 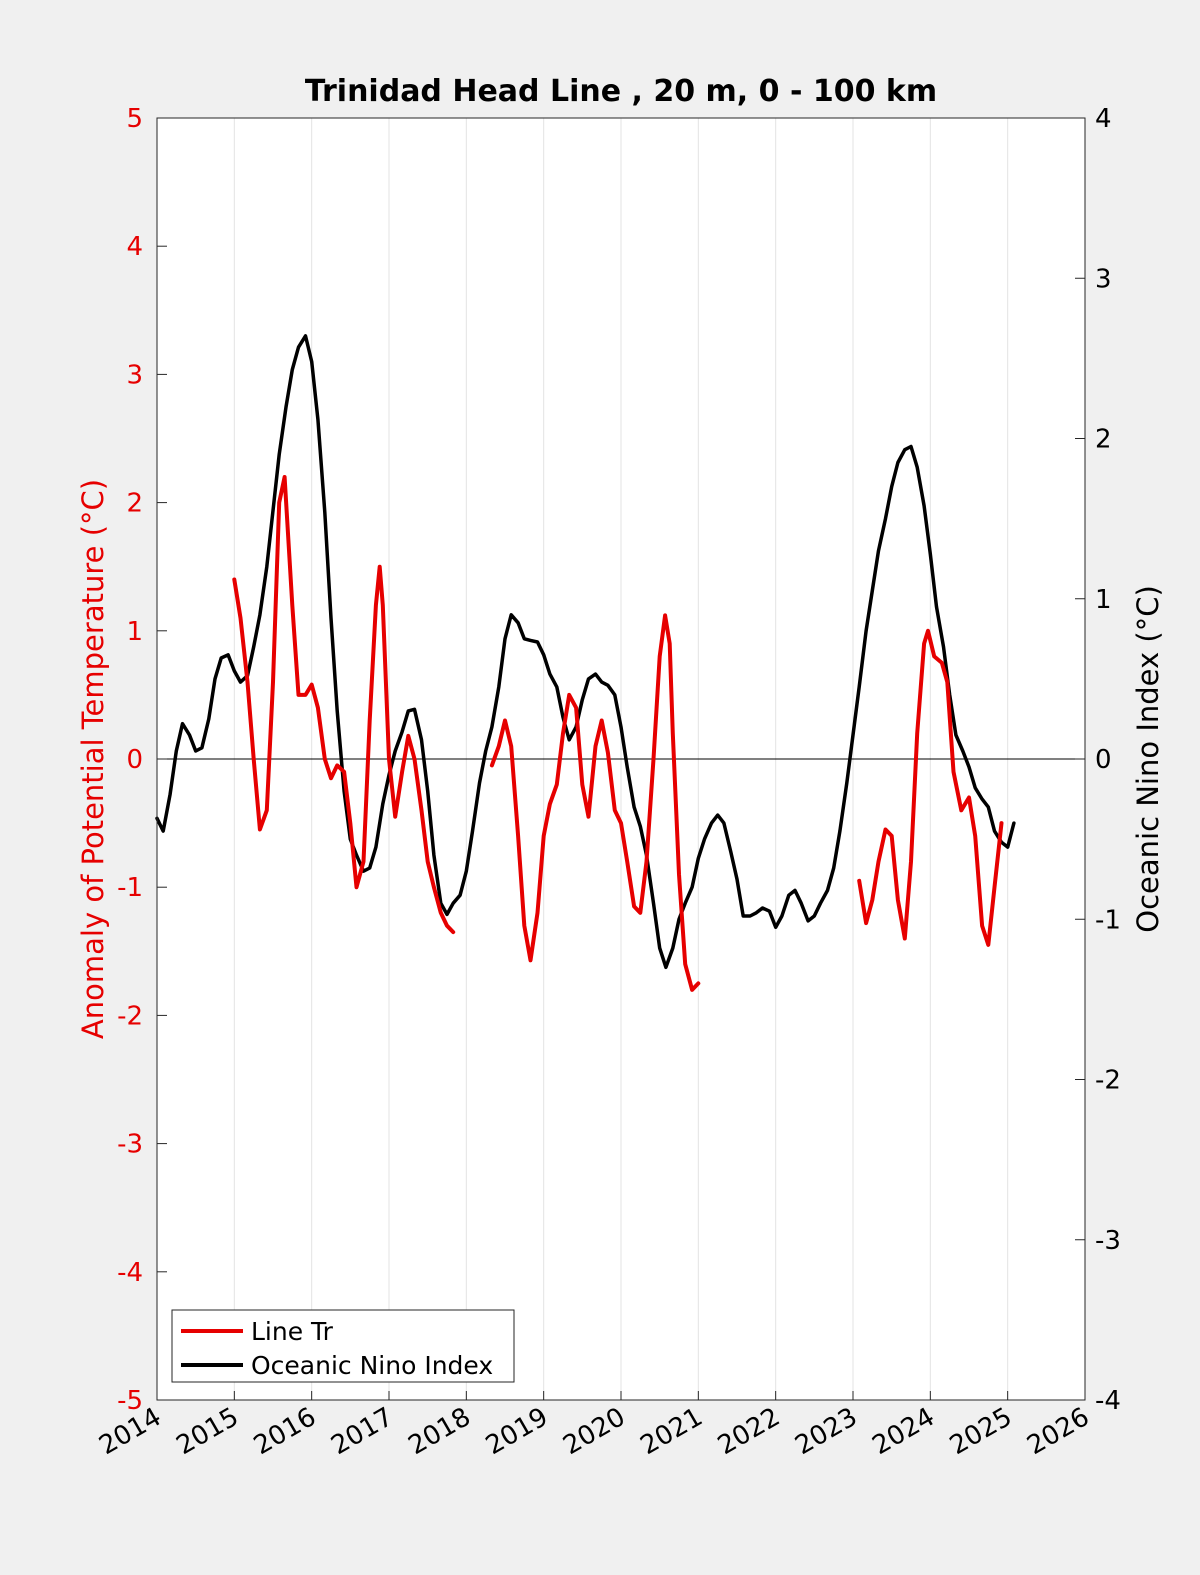 I want to click on y-left-tick-label: -4, so click(x=130, y=1273).